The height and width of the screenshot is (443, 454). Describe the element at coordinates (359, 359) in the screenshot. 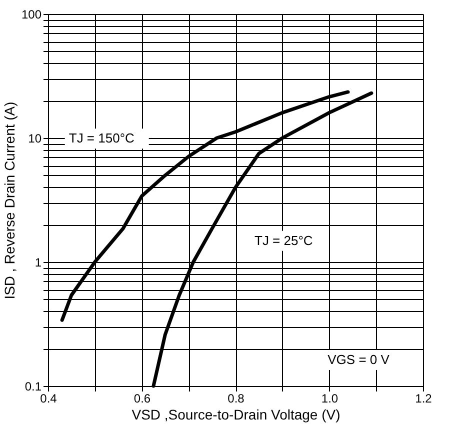

I see `annotation: VGS = 0 V` at that location.